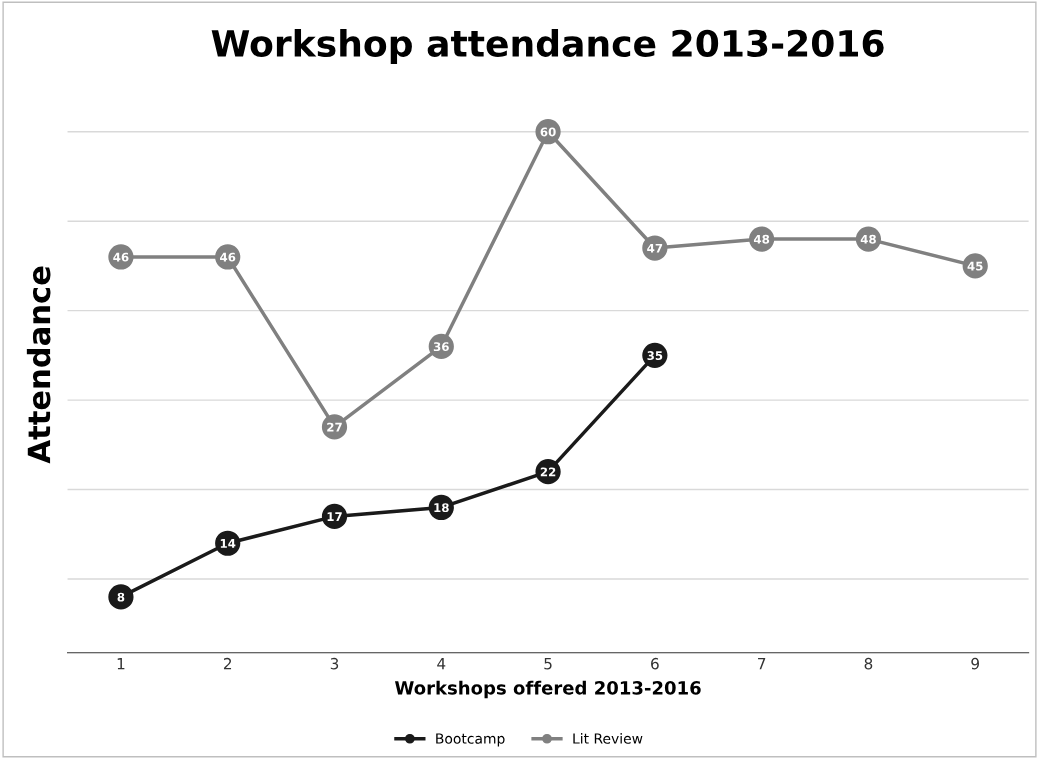  What do you see at coordinates (975, 266) in the screenshot?
I see `data-label: 45` at bounding box center [975, 266].